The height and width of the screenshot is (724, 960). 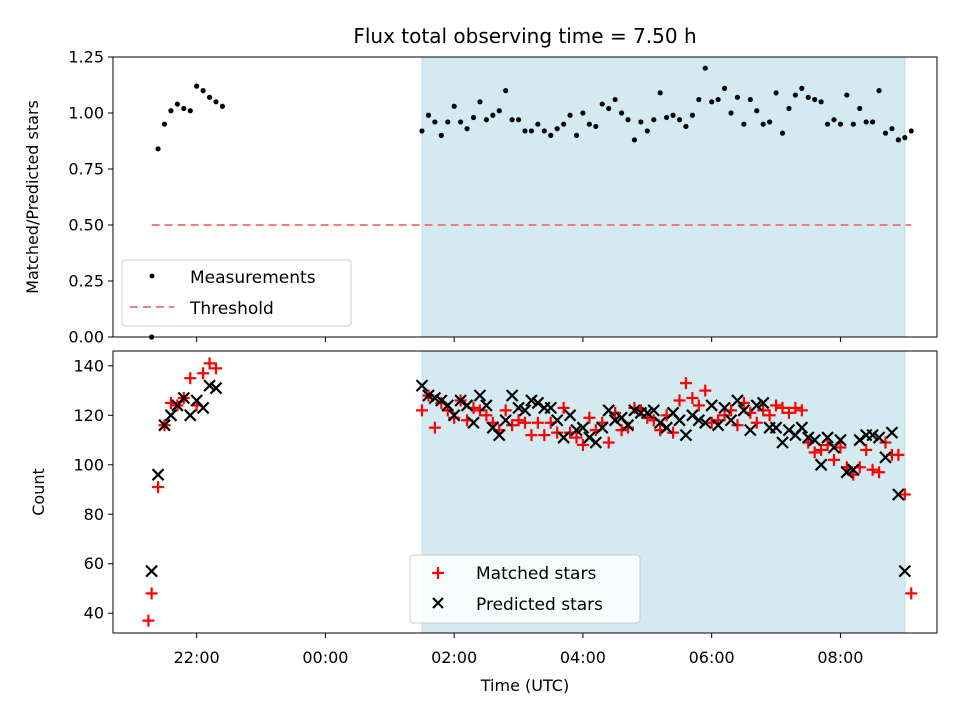 I want to click on ratio-y-axis-label: Matched/Predicted stars, so click(x=32, y=197).